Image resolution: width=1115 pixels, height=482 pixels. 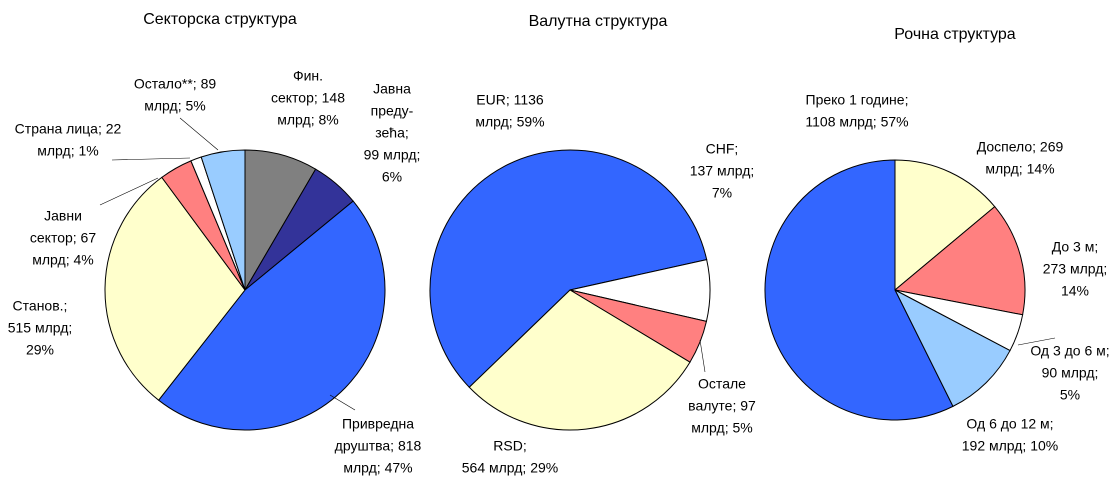 What do you see at coordinates (308, 98) in the screenshot?
I see `data-label: сектор; 148` at bounding box center [308, 98].